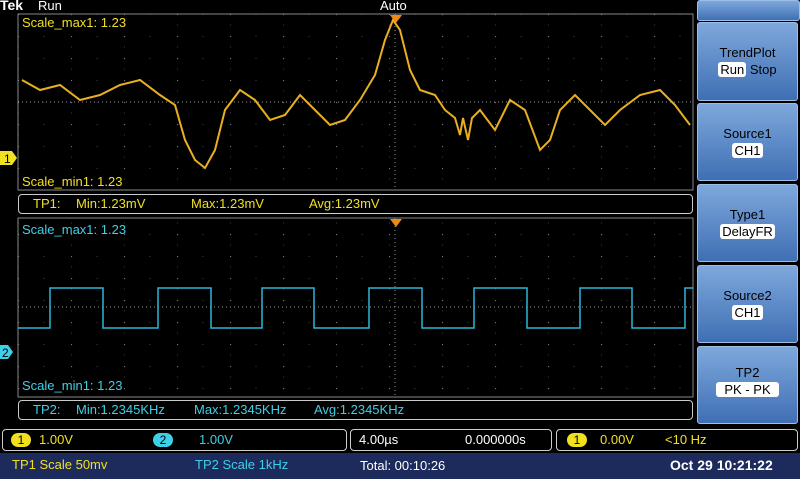 This screenshot has height=479, width=800. I want to click on ch2-marker-shape, so click(6, 352).